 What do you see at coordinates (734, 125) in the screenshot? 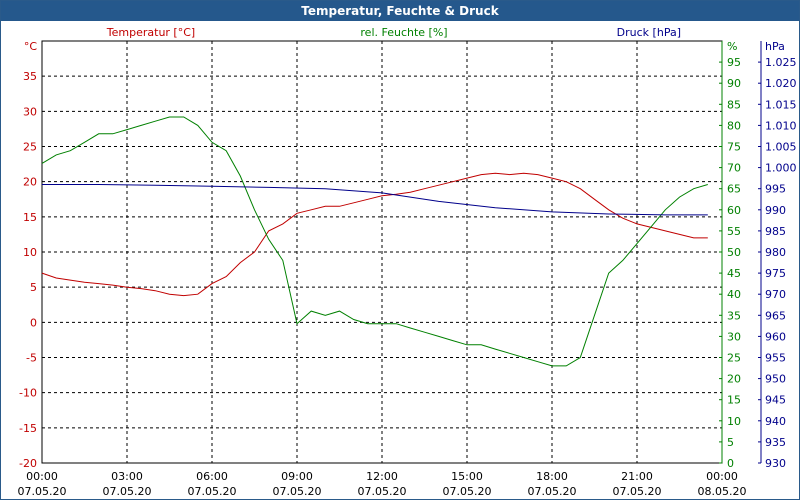
I see `humidity-tick-label: 80` at bounding box center [734, 125].